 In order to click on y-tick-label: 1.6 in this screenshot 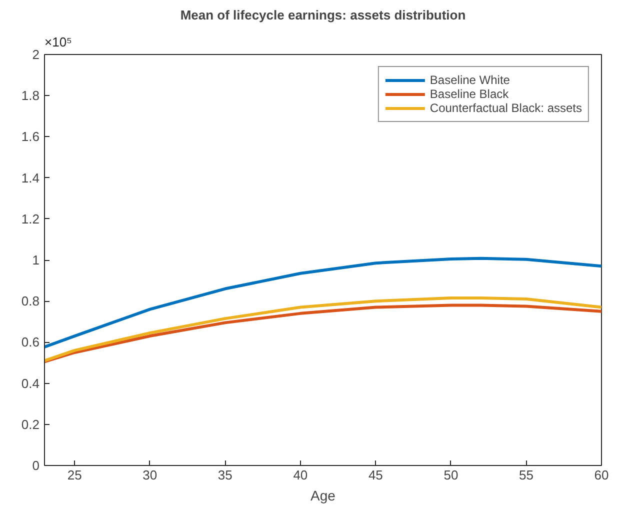, I will do `click(30, 136)`.